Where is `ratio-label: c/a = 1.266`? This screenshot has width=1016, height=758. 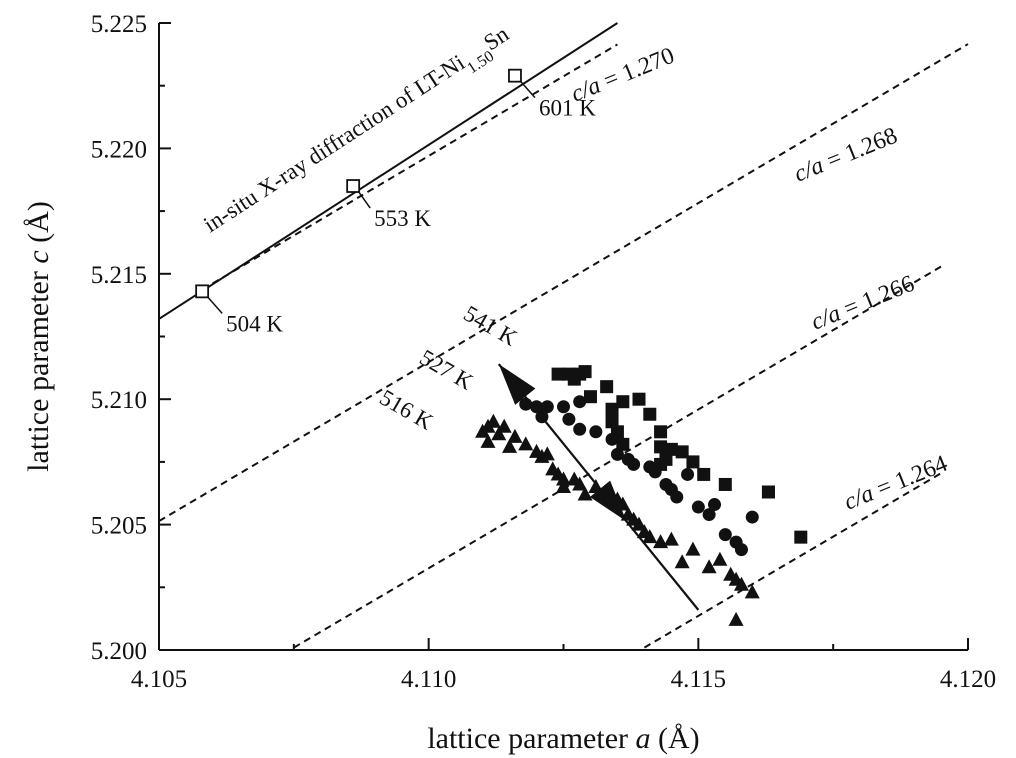
ratio-label: c/a = 1.266 is located at coordinates (863, 303).